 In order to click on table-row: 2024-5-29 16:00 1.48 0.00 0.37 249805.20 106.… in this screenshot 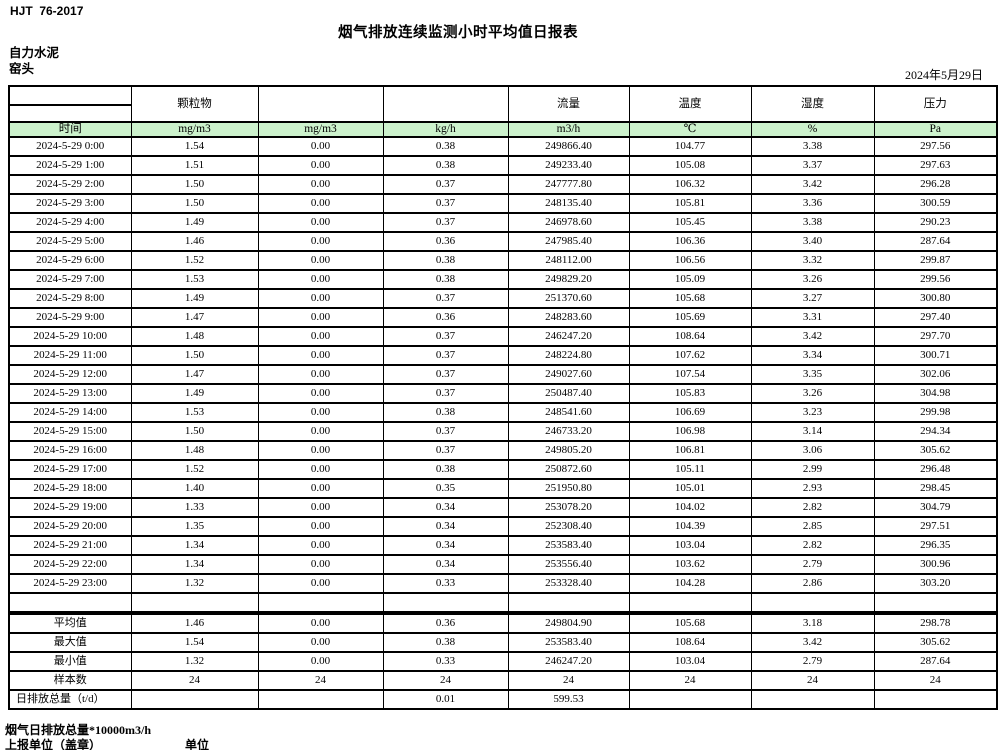, I will do `click(503, 450)`.